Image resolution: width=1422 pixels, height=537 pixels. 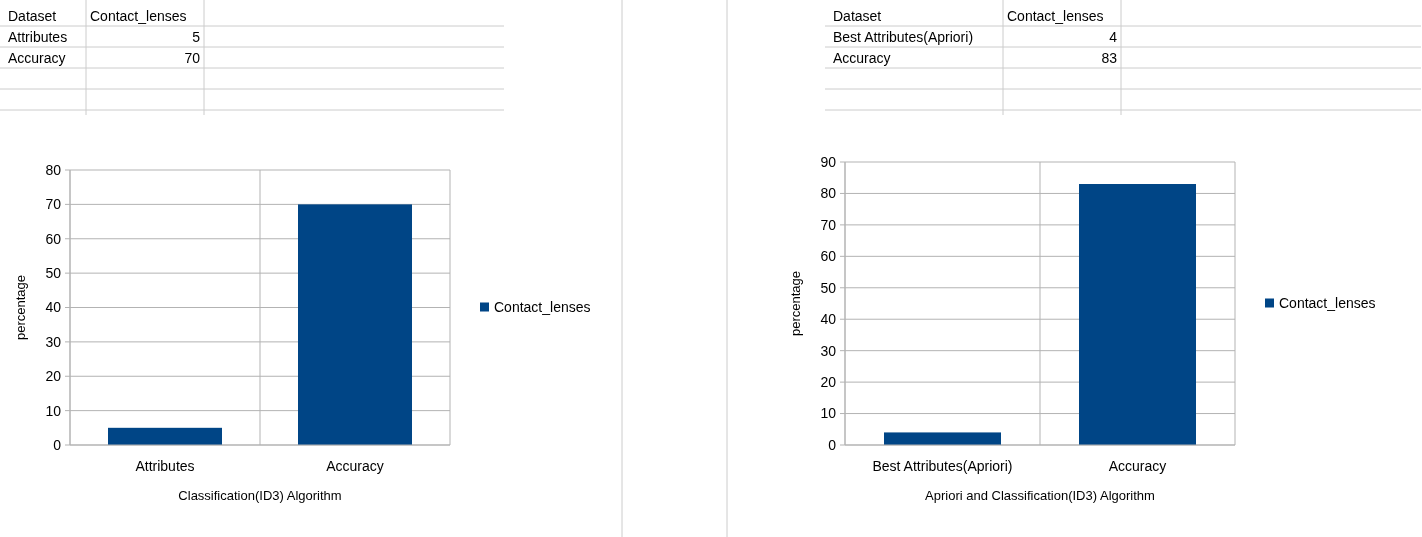 What do you see at coordinates (1040, 495) in the screenshot?
I see `x-axis-title: Apriori and Classification(ID3) Algorithm` at bounding box center [1040, 495].